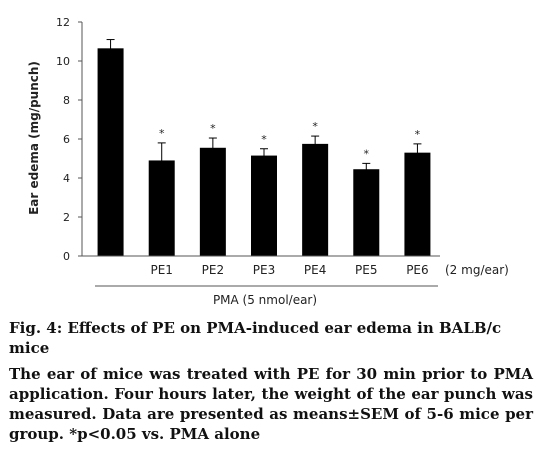  Describe the element at coordinates (66, 178) in the screenshot. I see `y-tick-label: 4` at that location.